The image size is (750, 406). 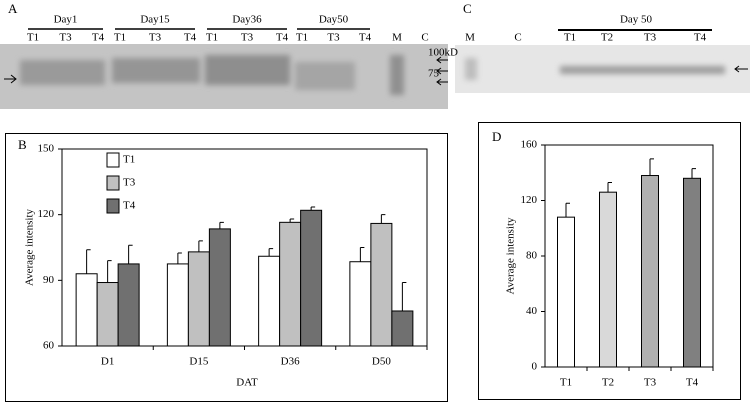 What do you see at coordinates (247, 20) in the screenshot?
I see `group-label: Day36` at bounding box center [247, 20].